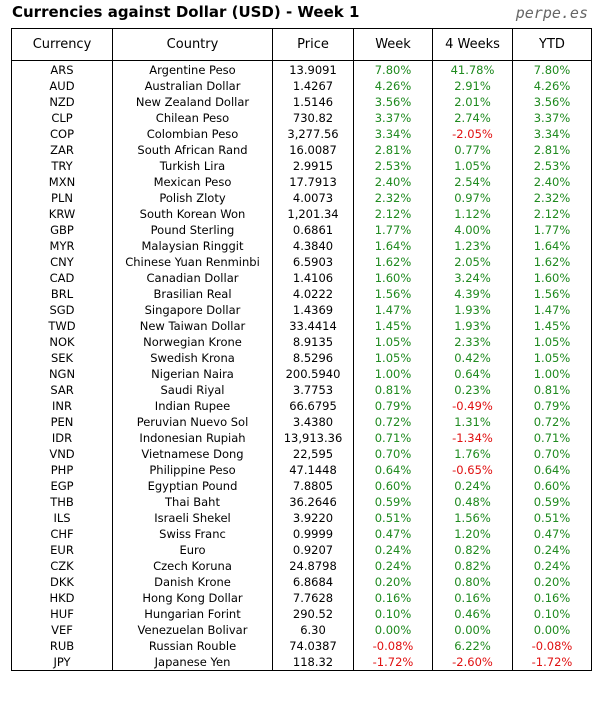 The image size is (604, 716). Describe the element at coordinates (552, 598) in the screenshot. I see `table-cell: 0.16%` at that location.